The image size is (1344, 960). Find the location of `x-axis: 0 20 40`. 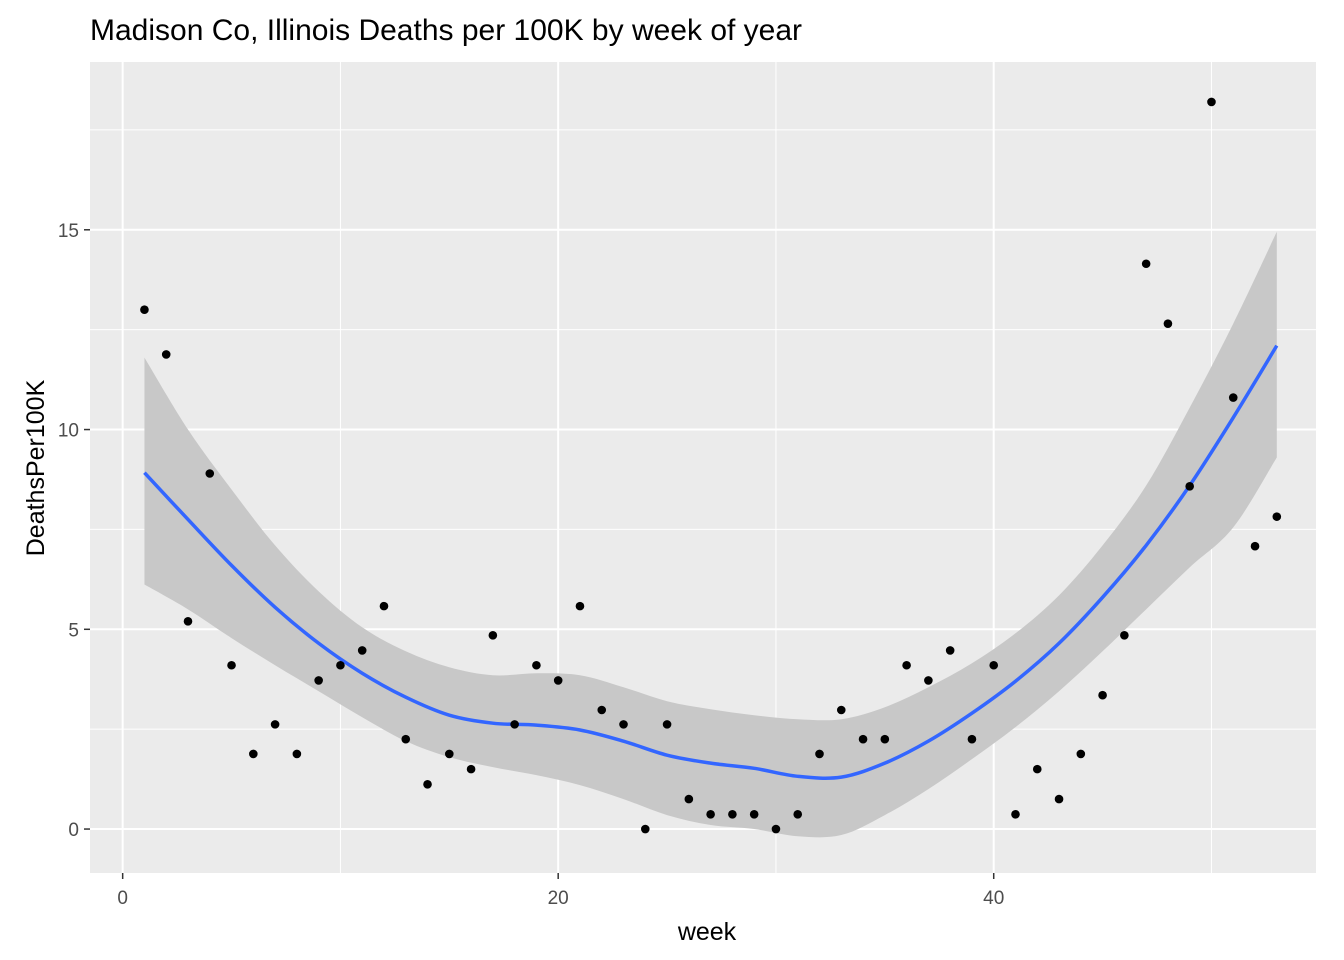

x-axis: 0 20 40 is located at coordinates (560, 891).